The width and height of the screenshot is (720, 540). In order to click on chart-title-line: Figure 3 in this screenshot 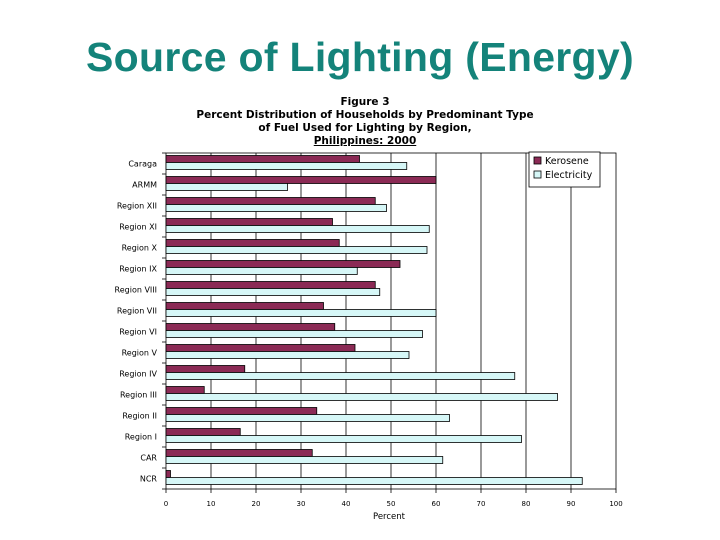, I will do `click(365, 102)`.